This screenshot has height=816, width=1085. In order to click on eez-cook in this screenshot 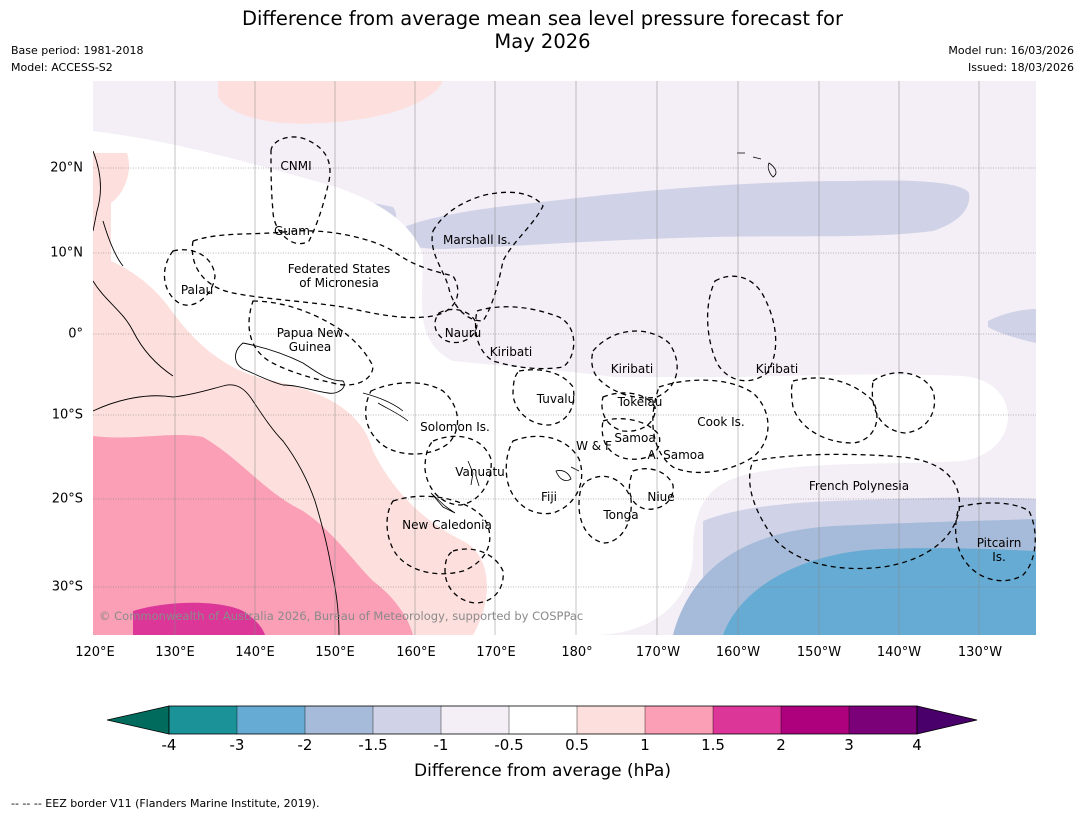, I will do `click(710, 426)`.